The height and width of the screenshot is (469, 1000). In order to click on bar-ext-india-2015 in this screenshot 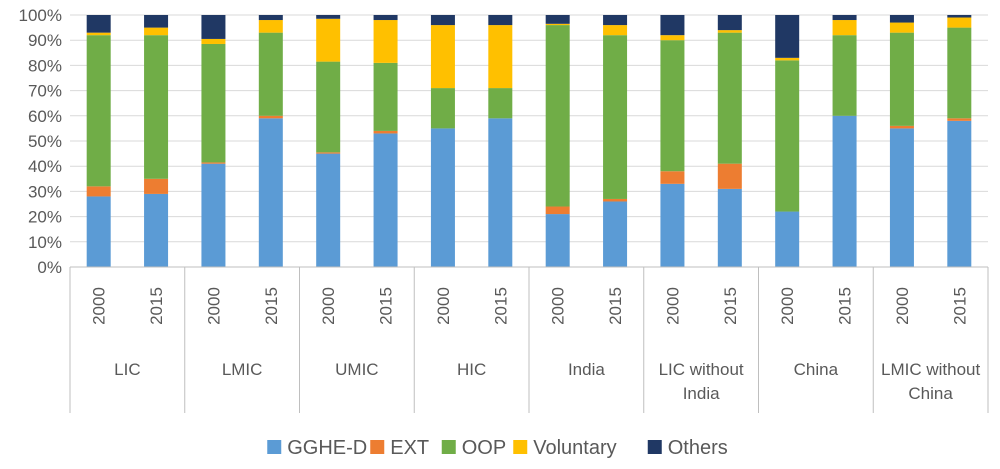, I will do `click(615, 200)`.